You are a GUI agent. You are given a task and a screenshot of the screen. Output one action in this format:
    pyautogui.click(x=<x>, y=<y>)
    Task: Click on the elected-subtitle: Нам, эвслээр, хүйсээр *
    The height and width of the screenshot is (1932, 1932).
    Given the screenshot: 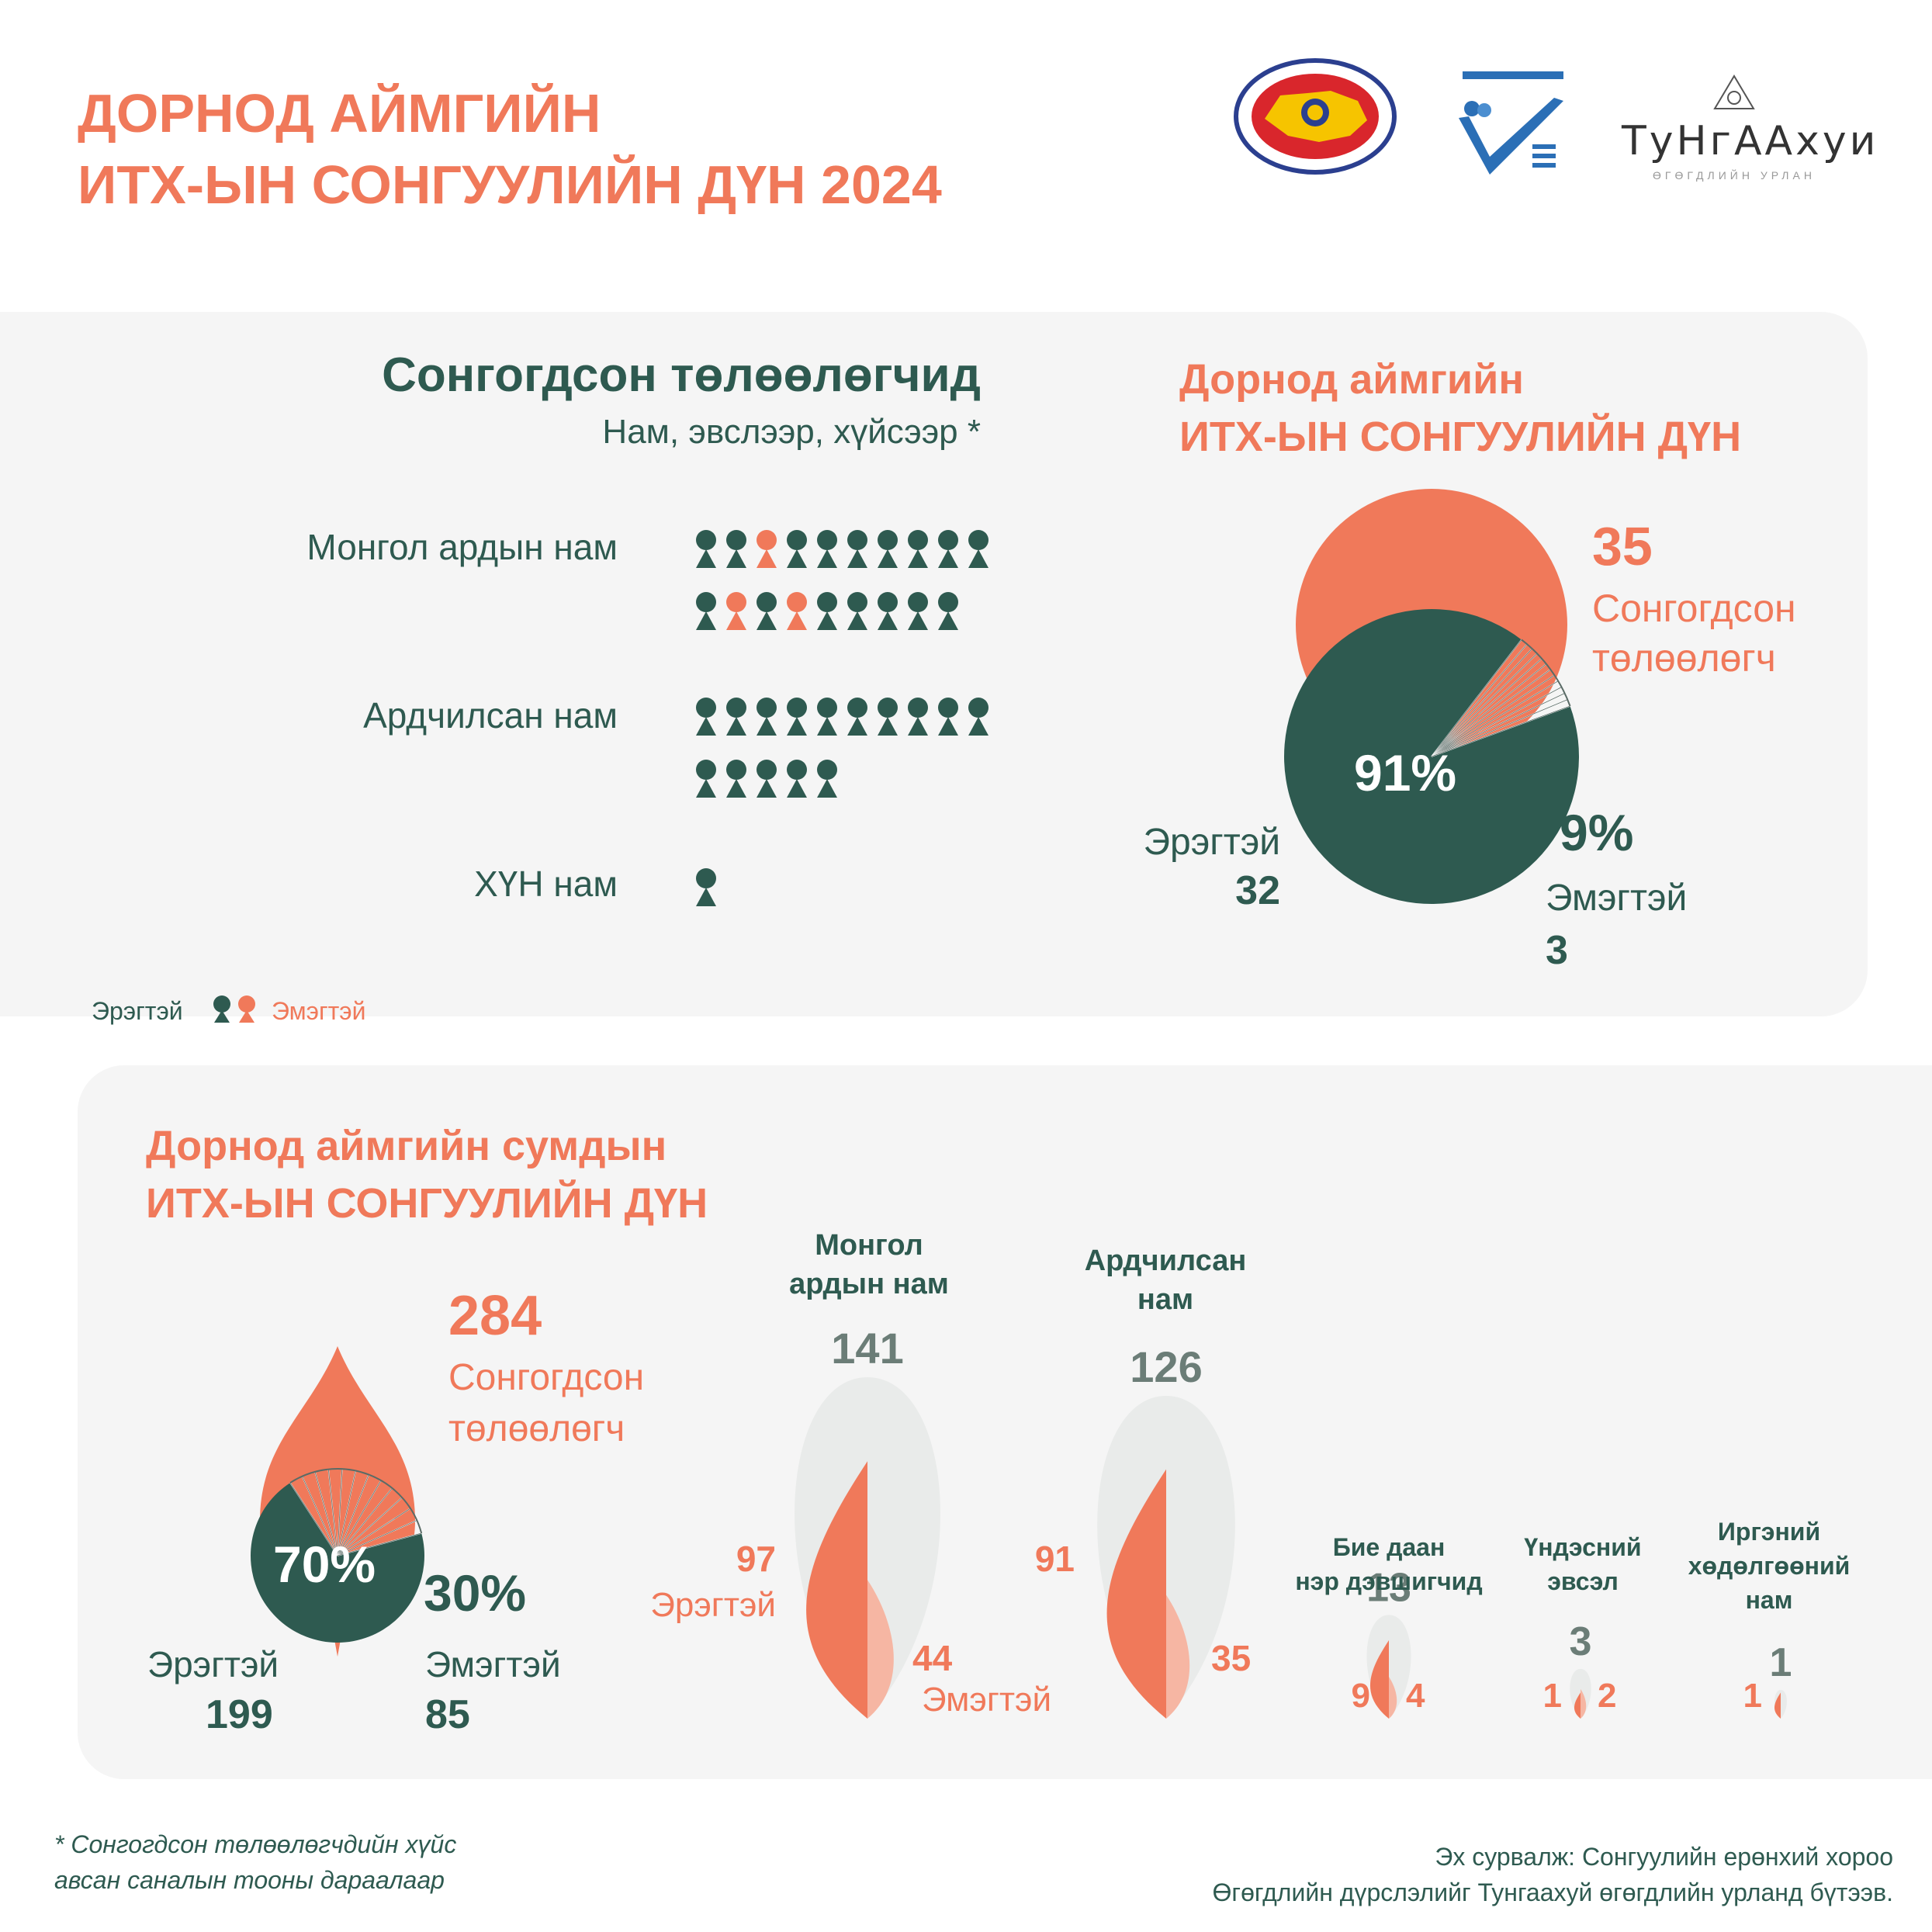 What is the action you would take?
    pyautogui.click(x=791, y=432)
    